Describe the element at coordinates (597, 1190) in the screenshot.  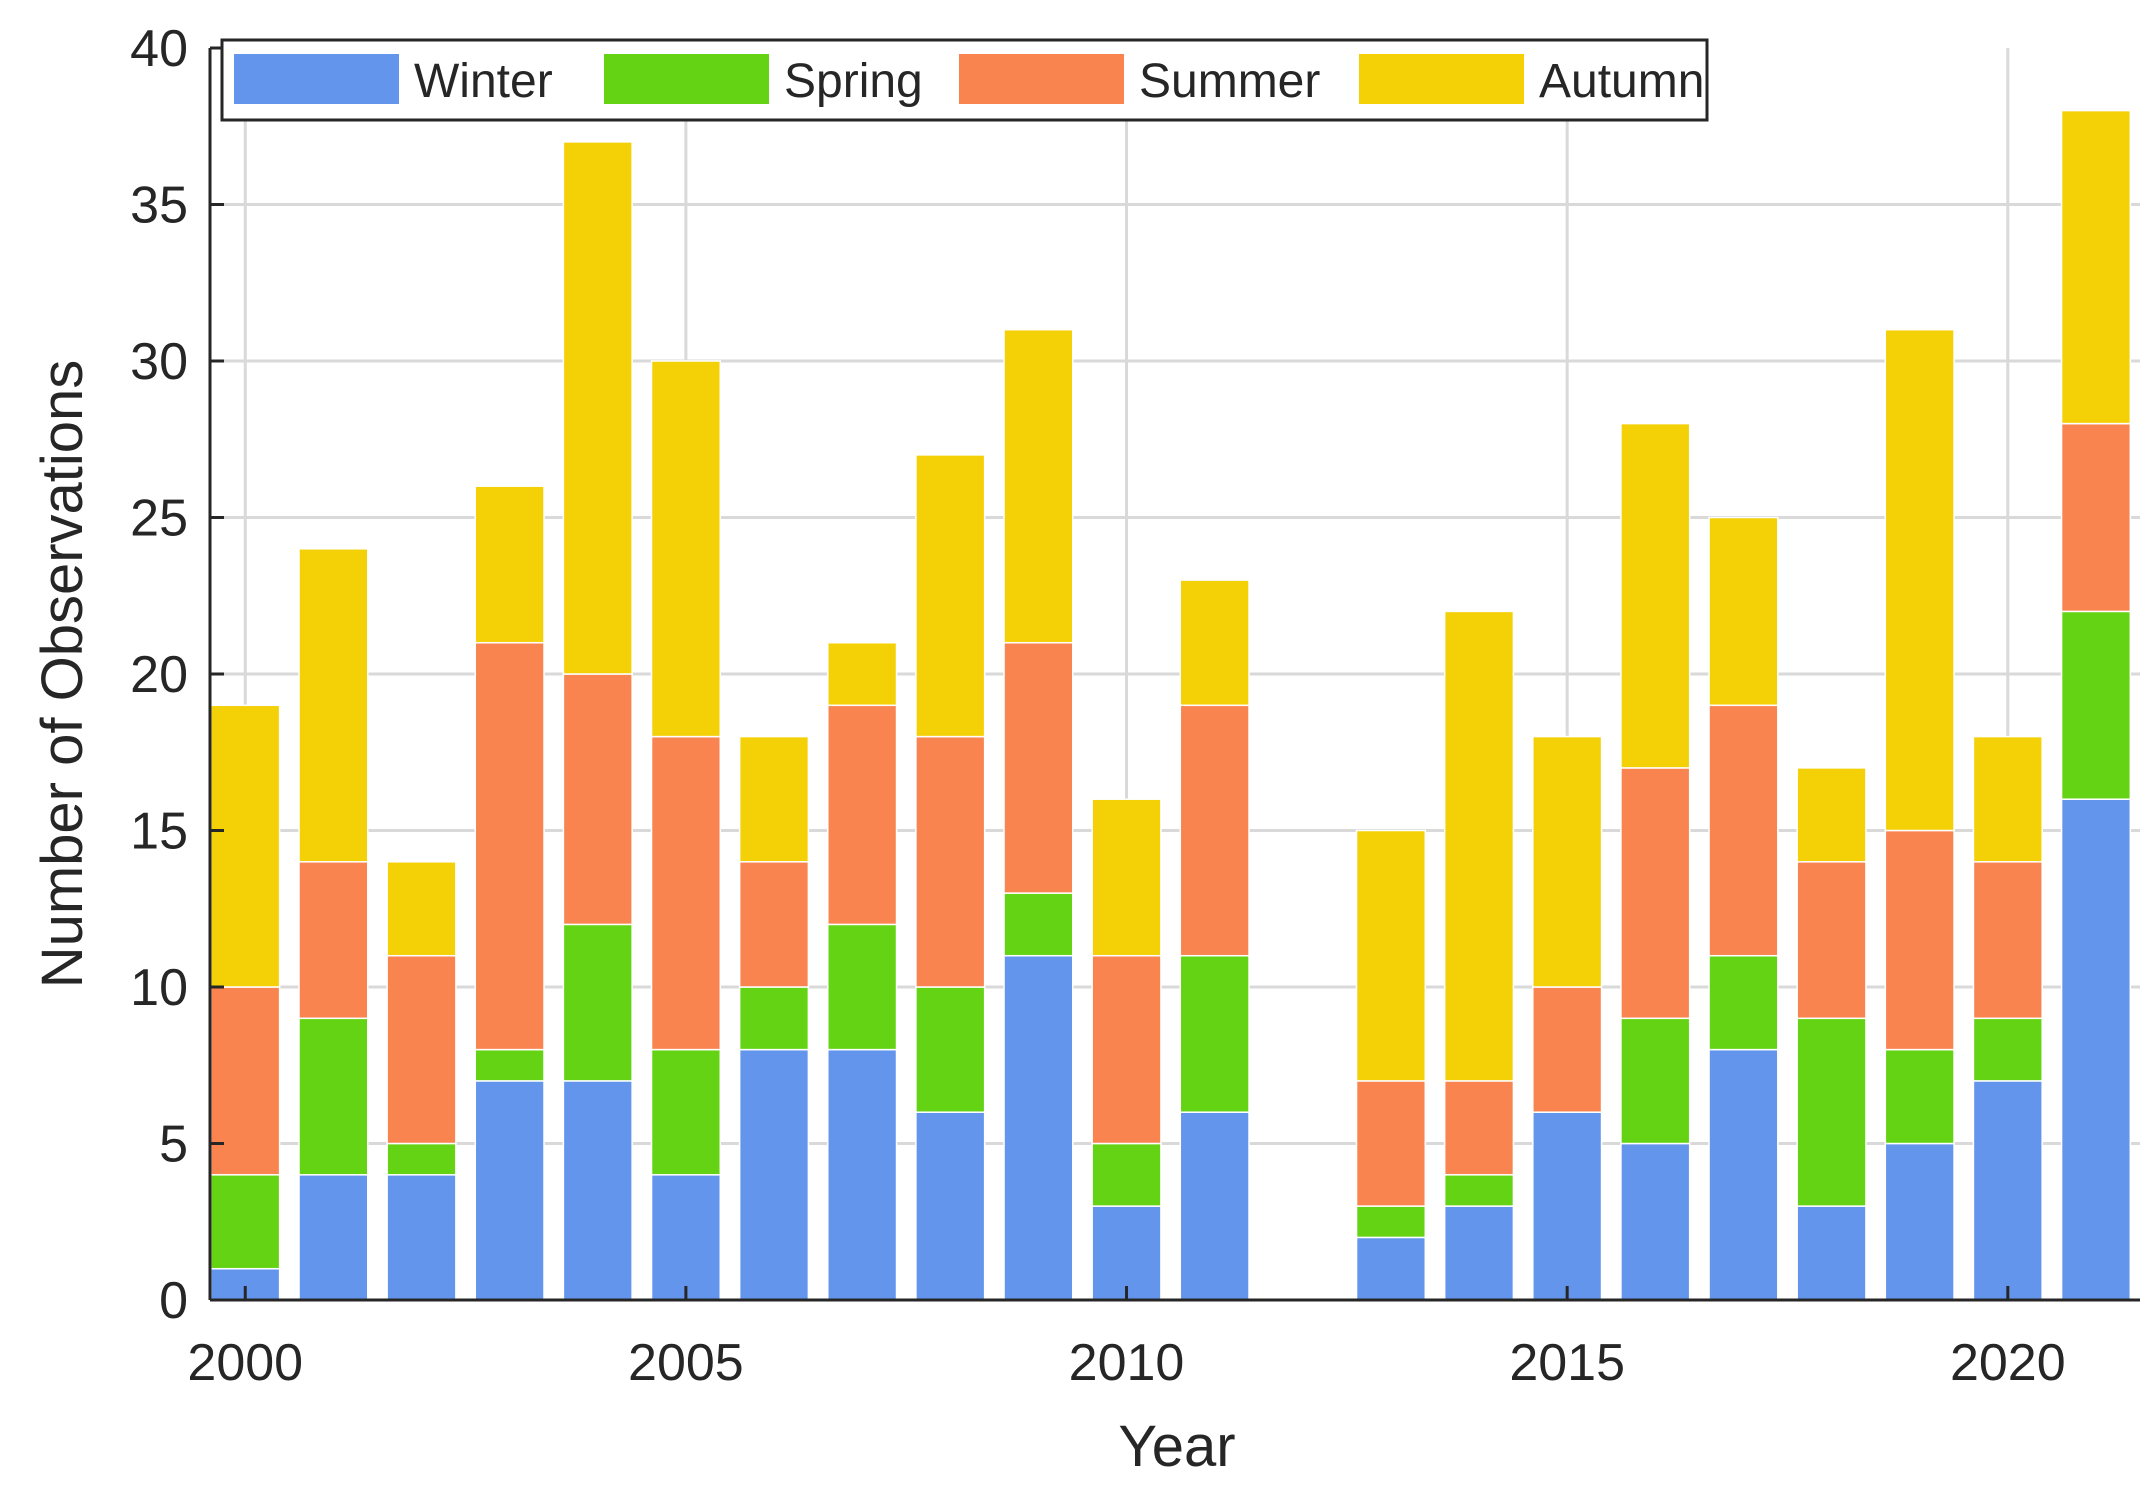
I see `bar-winter-2004` at that location.